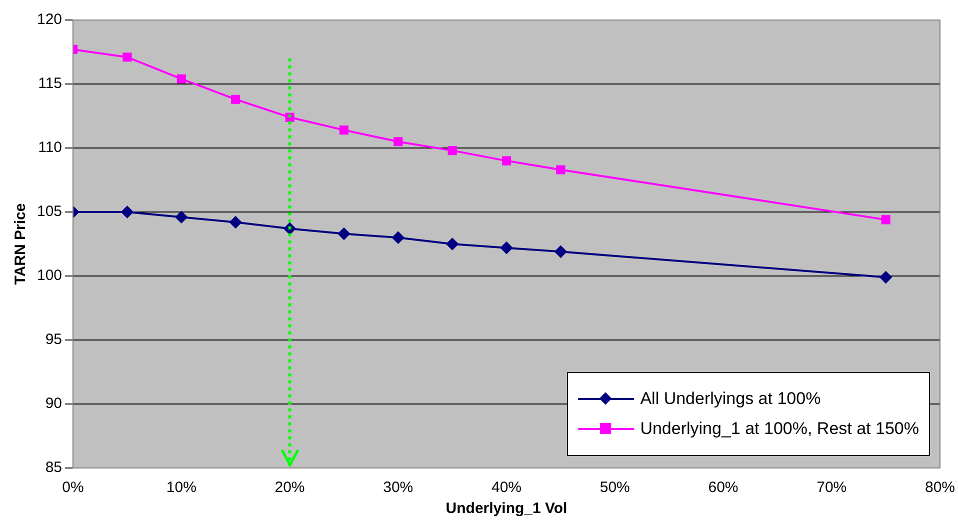 The height and width of the screenshot is (520, 958). What do you see at coordinates (53, 403) in the screenshot?
I see `y-tick-label: 90` at bounding box center [53, 403].